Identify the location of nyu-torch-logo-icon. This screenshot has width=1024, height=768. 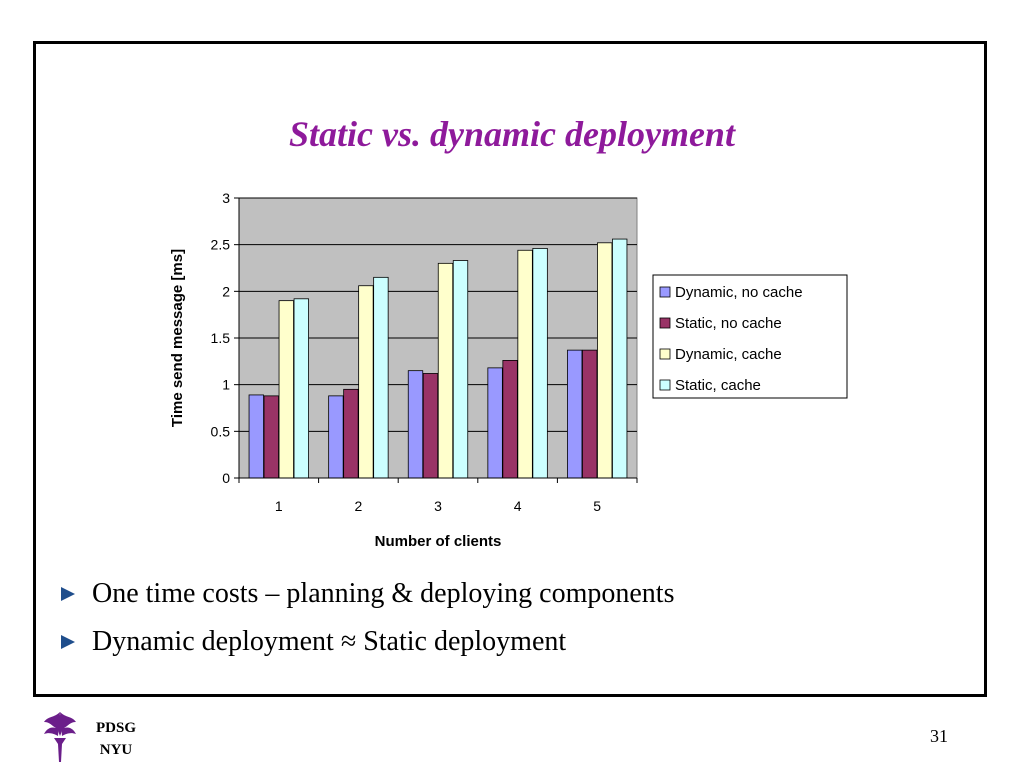
(60, 737).